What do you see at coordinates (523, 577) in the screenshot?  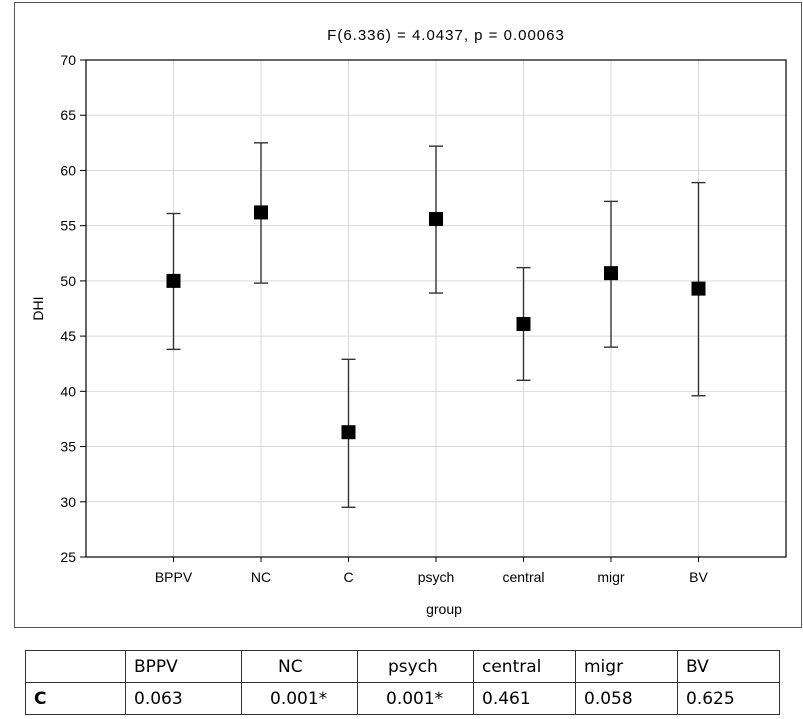 I see `x-tick-label: central` at bounding box center [523, 577].